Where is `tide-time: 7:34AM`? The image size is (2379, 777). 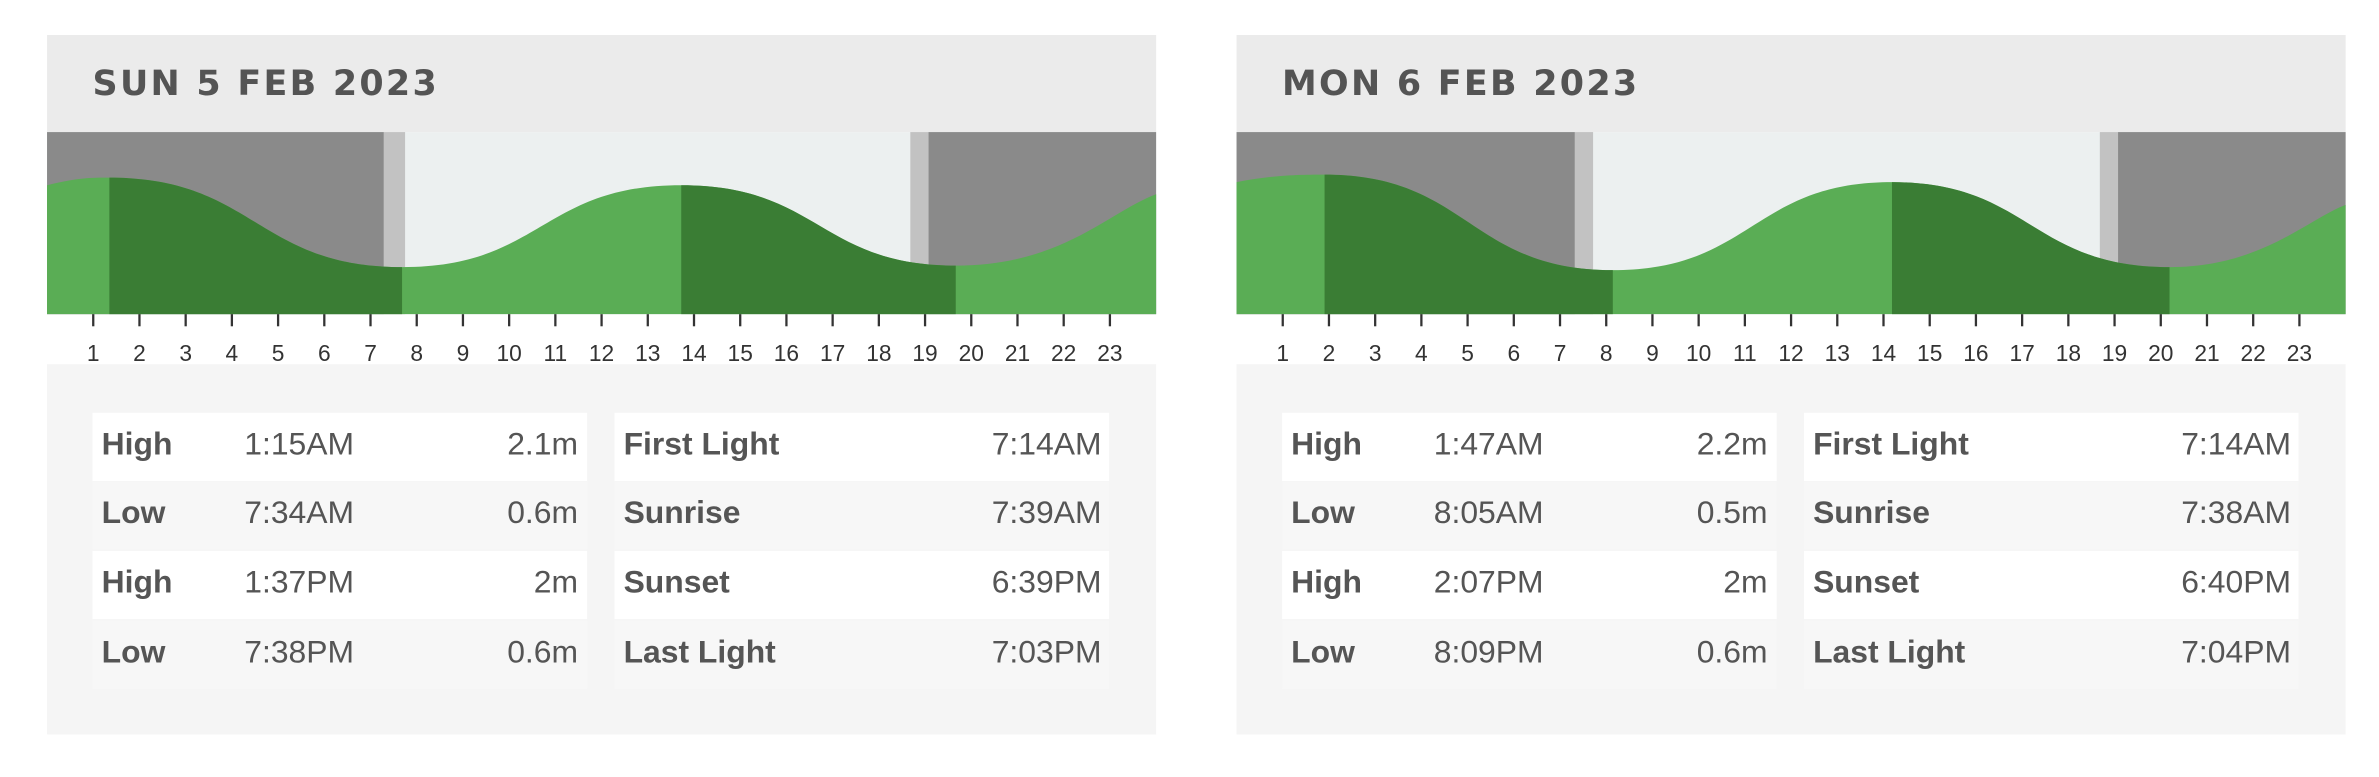
tide-time: 7:34AM is located at coordinates (299, 512).